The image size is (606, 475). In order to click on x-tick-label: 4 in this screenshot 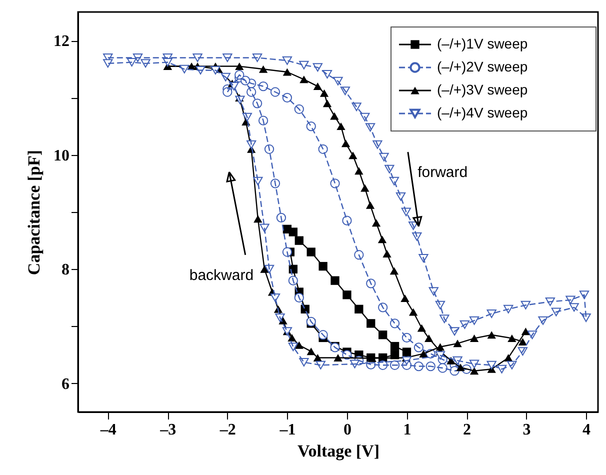, I will do `click(586, 430)`.